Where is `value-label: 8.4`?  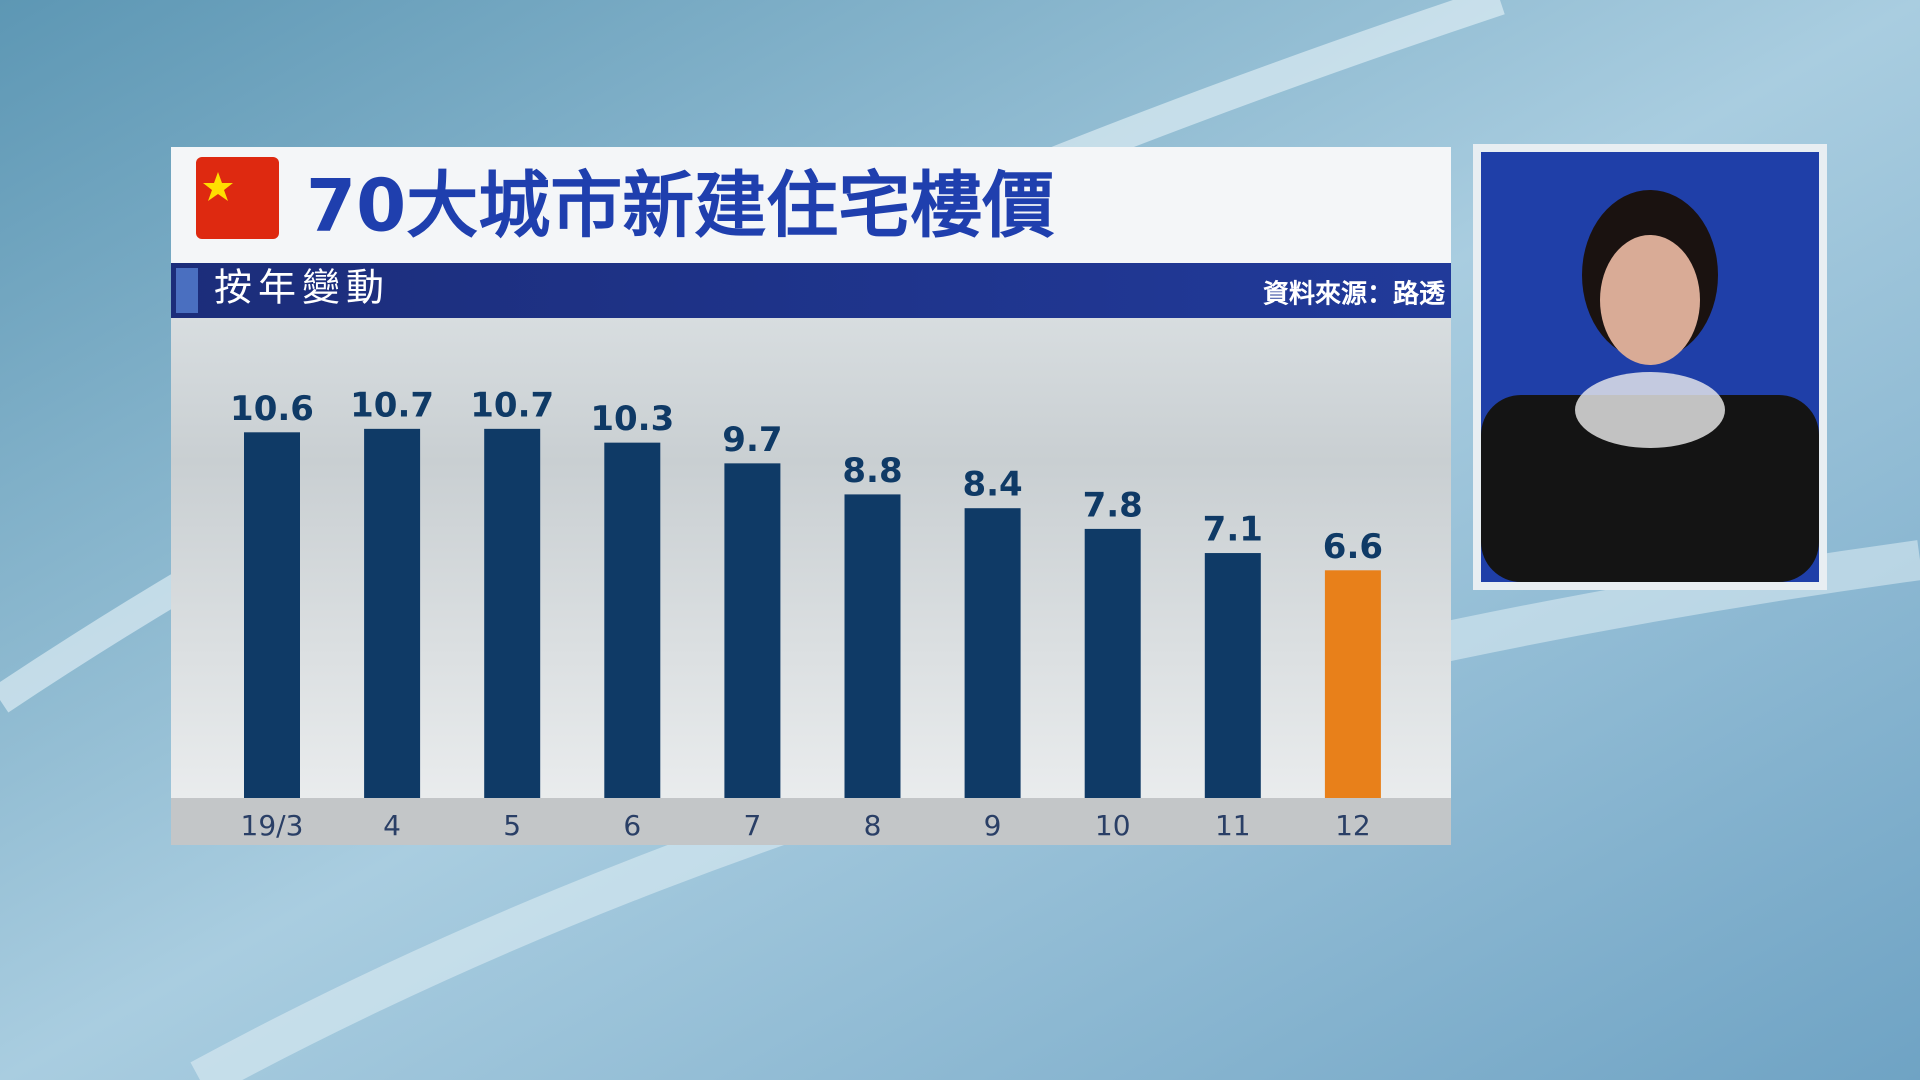 value-label: 8.4 is located at coordinates (992, 485).